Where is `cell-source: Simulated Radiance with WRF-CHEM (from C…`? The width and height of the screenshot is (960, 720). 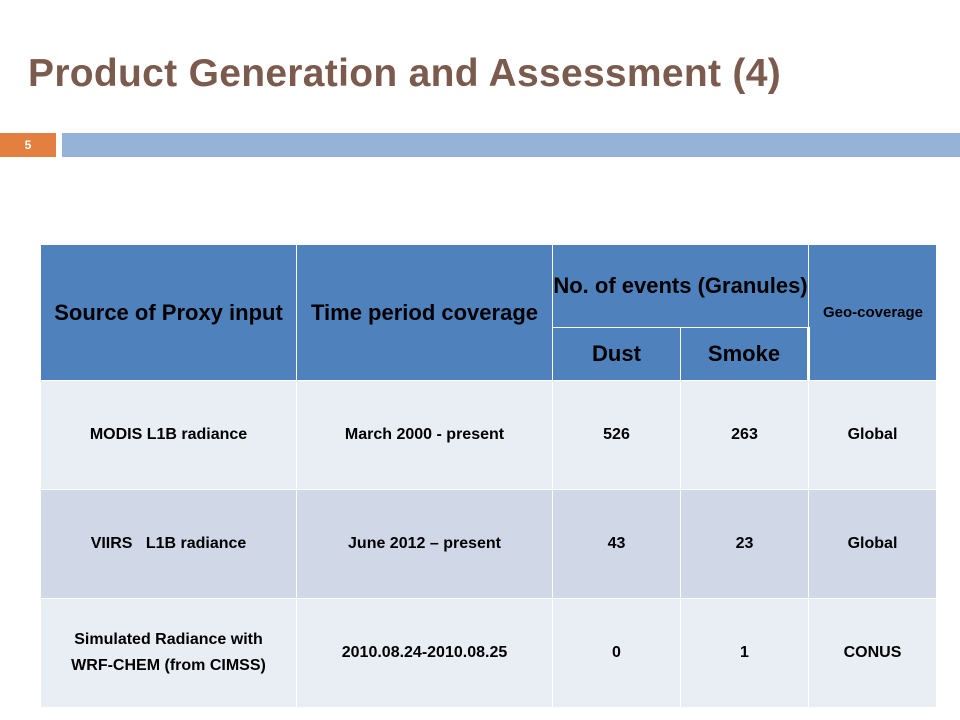
cell-source: Simulated Radiance with WRF-CHEM (from C… is located at coordinates (168, 653).